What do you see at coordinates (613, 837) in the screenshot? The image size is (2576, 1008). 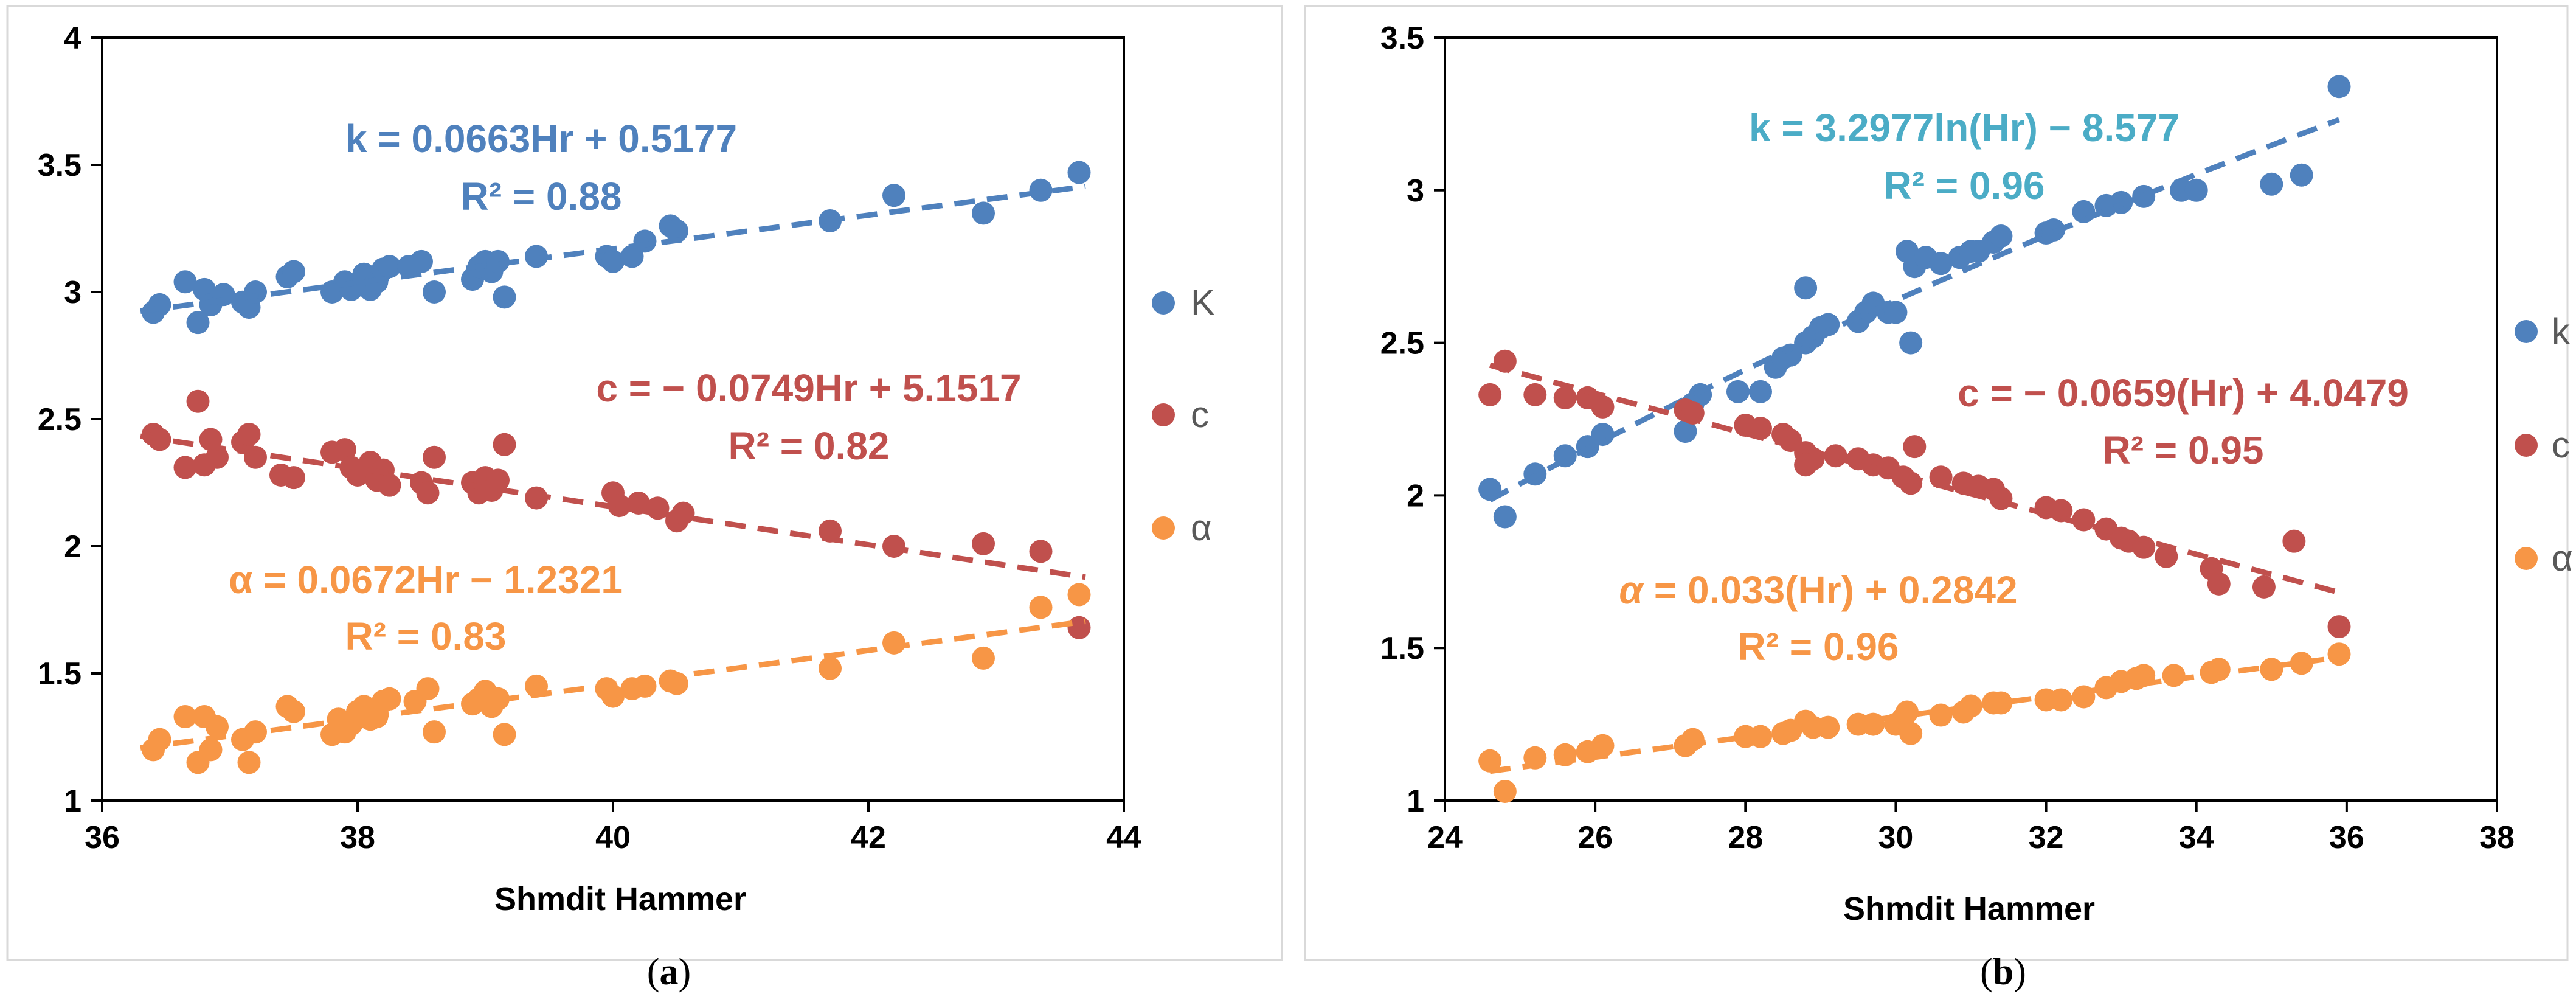 I see `x-tick-label: 40` at bounding box center [613, 837].